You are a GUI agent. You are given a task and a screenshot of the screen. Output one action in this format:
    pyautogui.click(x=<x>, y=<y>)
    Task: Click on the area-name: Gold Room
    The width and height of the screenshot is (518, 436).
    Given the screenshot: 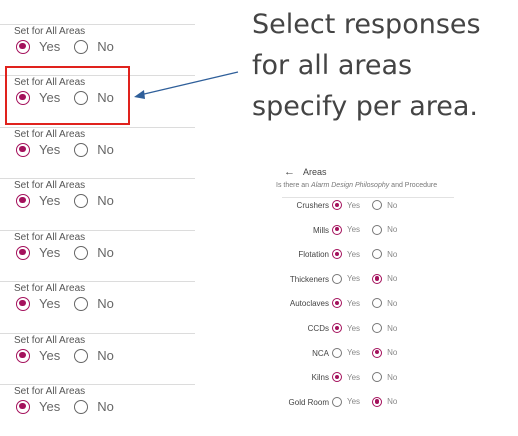 What is the action you would take?
    pyautogui.click(x=308, y=402)
    